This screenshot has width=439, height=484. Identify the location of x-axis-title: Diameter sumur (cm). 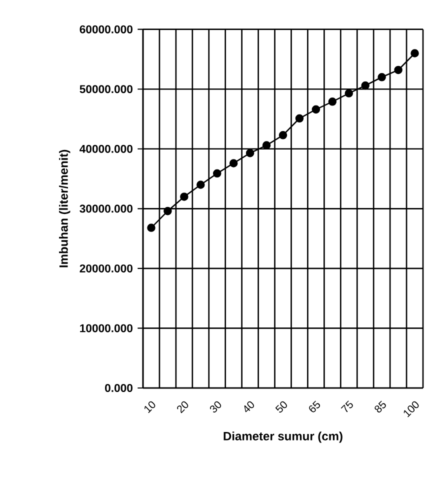
(283, 437).